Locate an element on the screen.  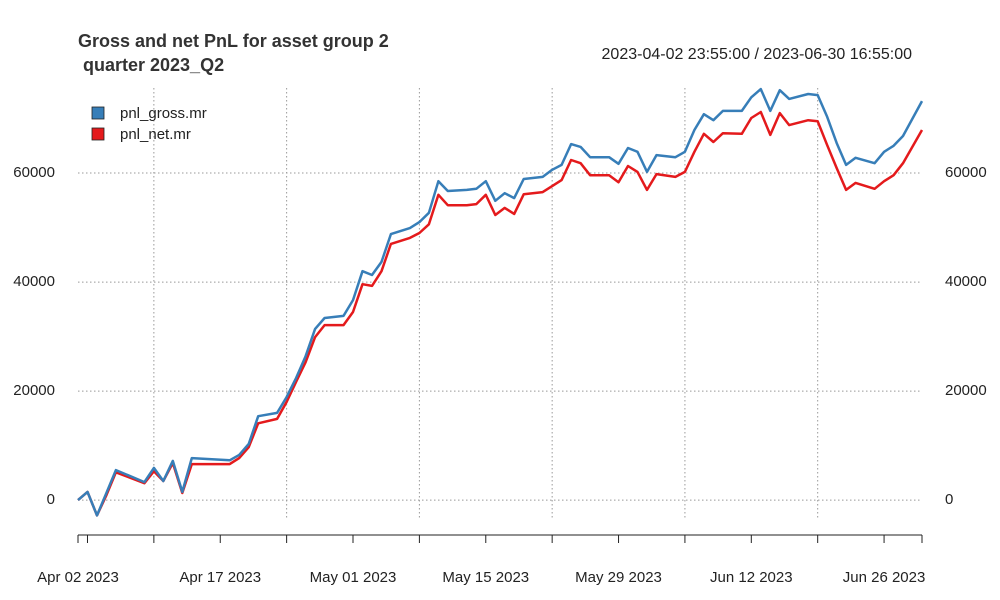
x-tick-label: May 29 2023 is located at coordinates (618, 577).